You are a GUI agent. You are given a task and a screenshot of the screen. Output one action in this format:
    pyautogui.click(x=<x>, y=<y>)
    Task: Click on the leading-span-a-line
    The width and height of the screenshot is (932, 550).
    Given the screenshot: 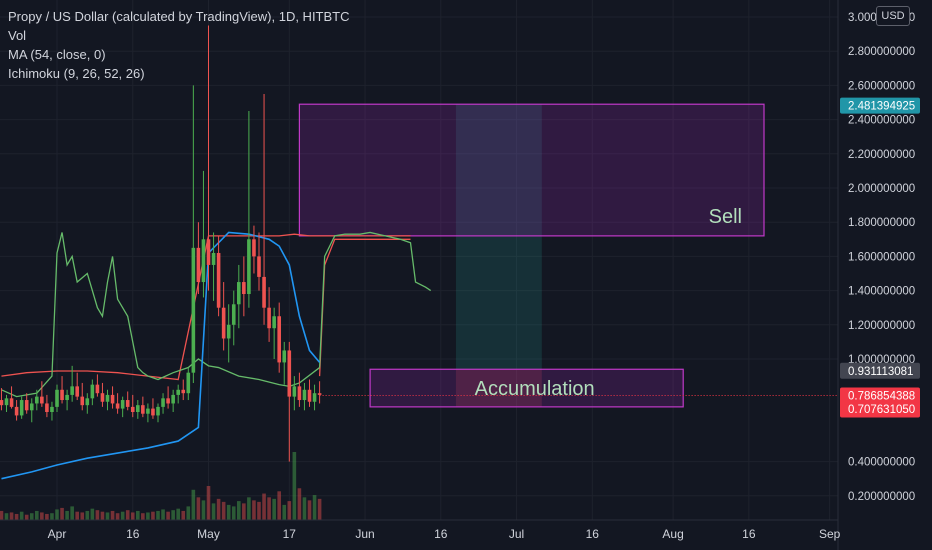 What is the action you would take?
    pyautogui.click(x=375, y=299)
    